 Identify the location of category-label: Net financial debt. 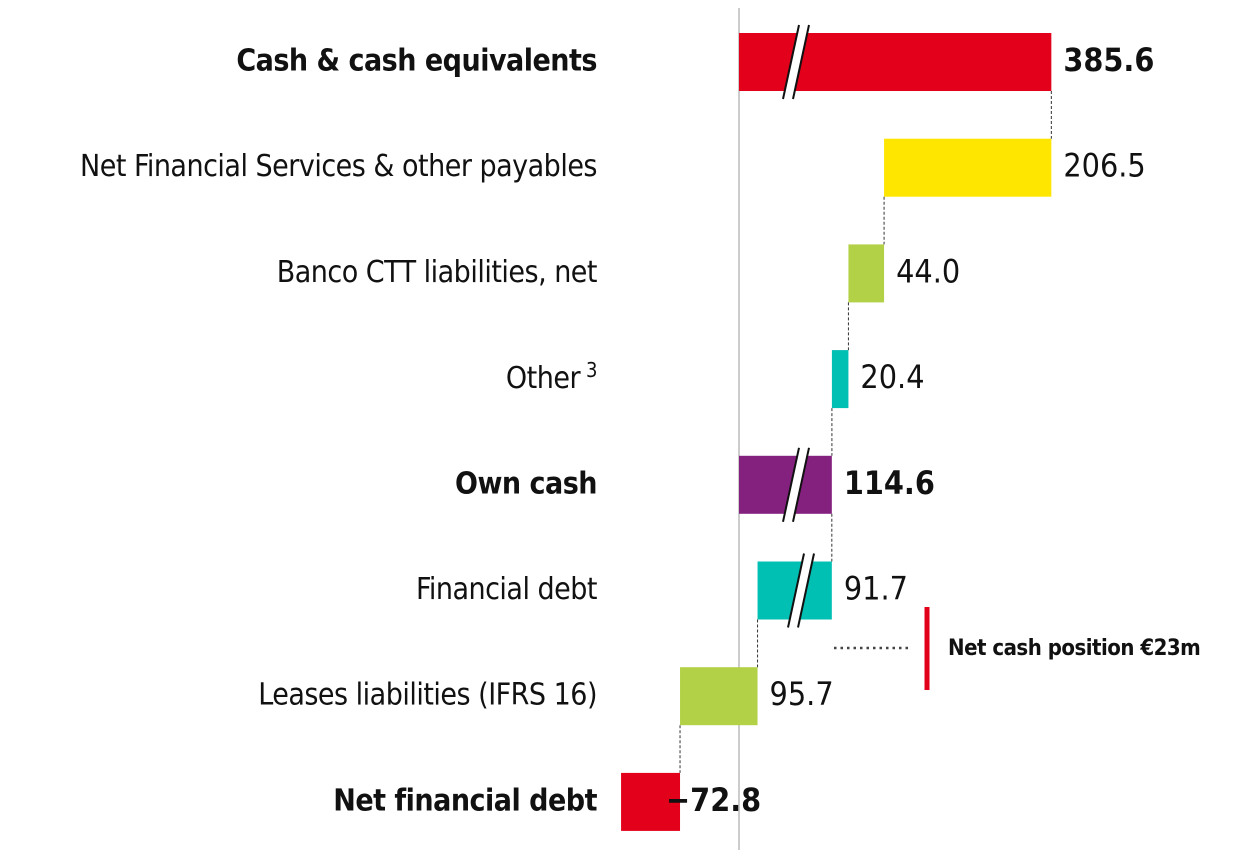
(465, 800).